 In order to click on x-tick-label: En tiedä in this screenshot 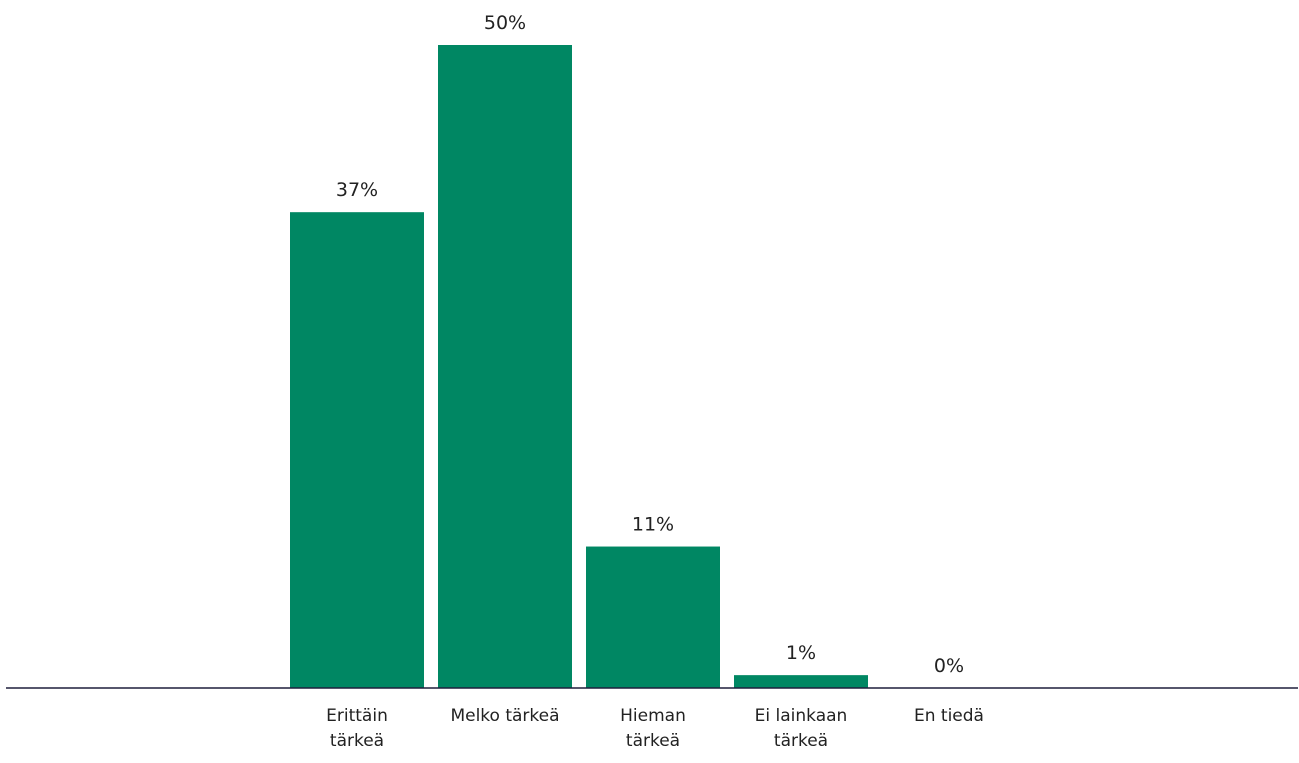, I will do `click(949, 716)`.